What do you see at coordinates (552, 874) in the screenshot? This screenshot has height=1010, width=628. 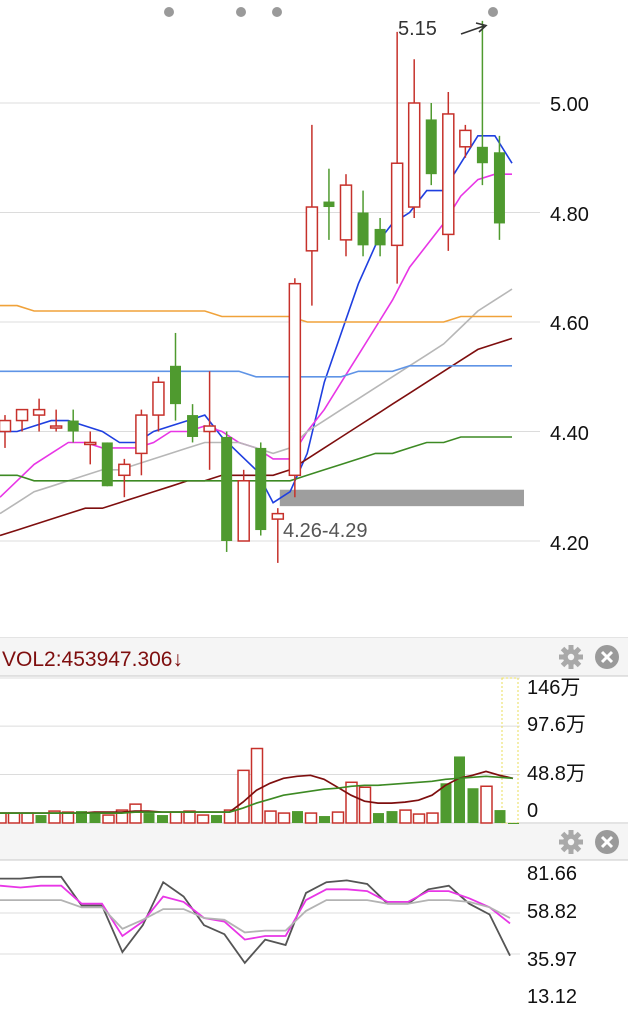 I see `indicator-axis-label: 81.66` at bounding box center [552, 874].